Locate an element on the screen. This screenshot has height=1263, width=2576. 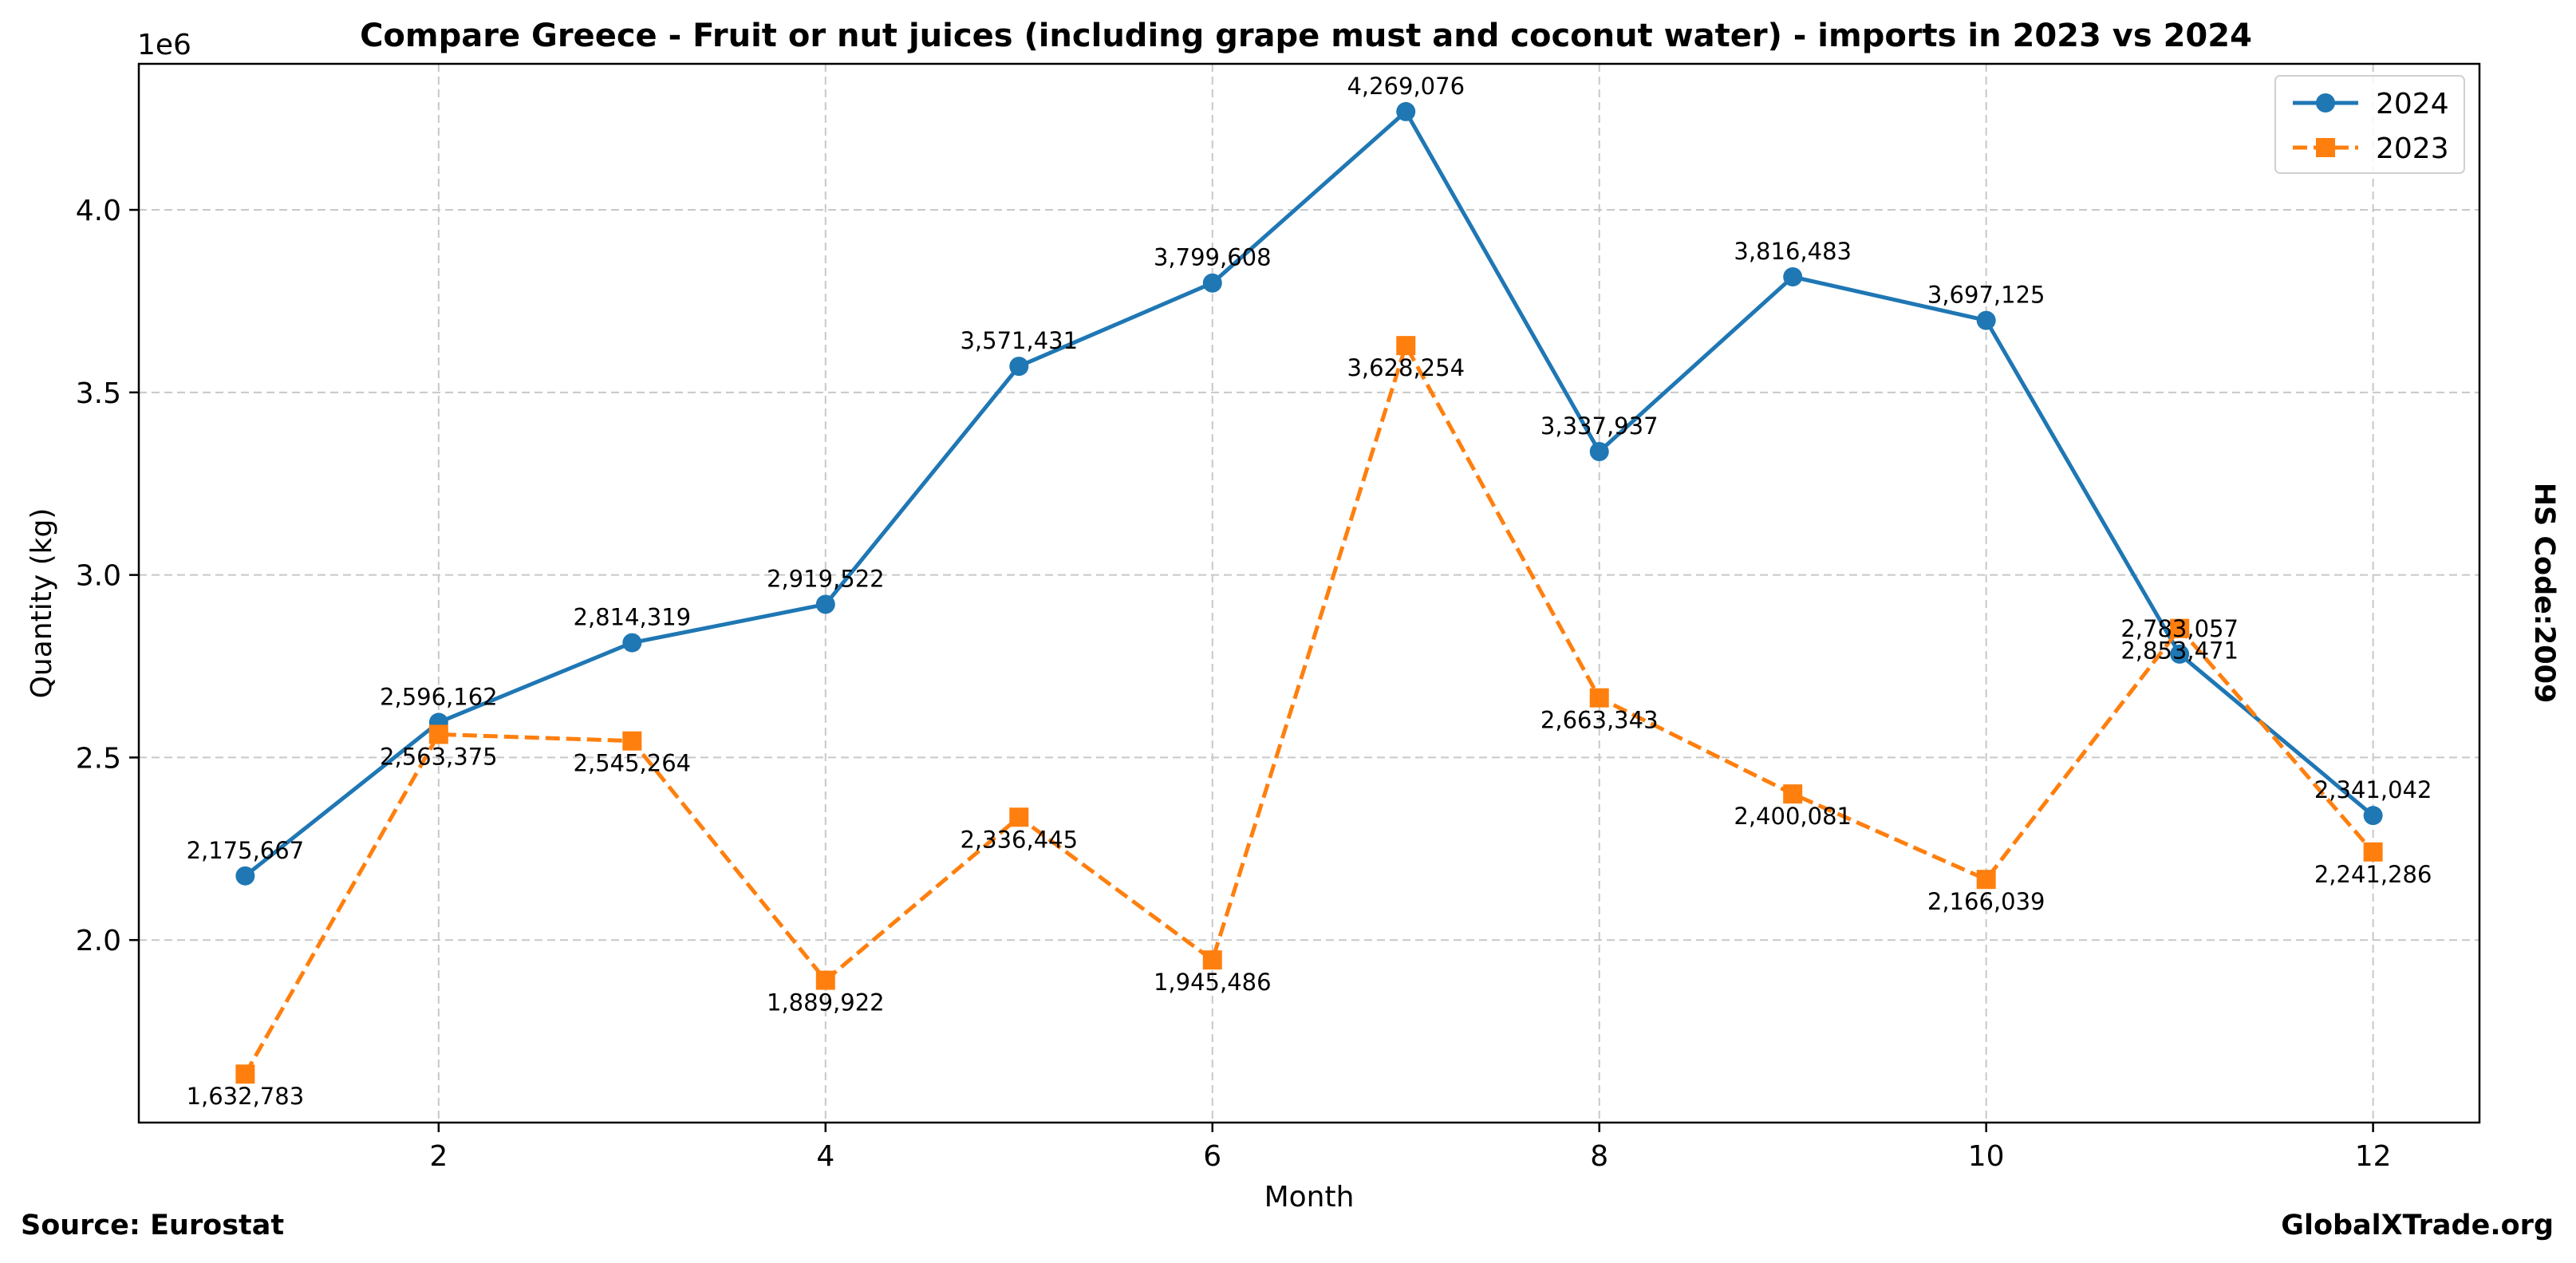
data-label: 2,563,375 is located at coordinates (439, 756).